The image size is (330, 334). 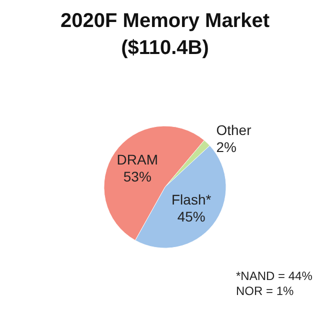 I want to click on data-label: 53%, so click(x=137, y=176).